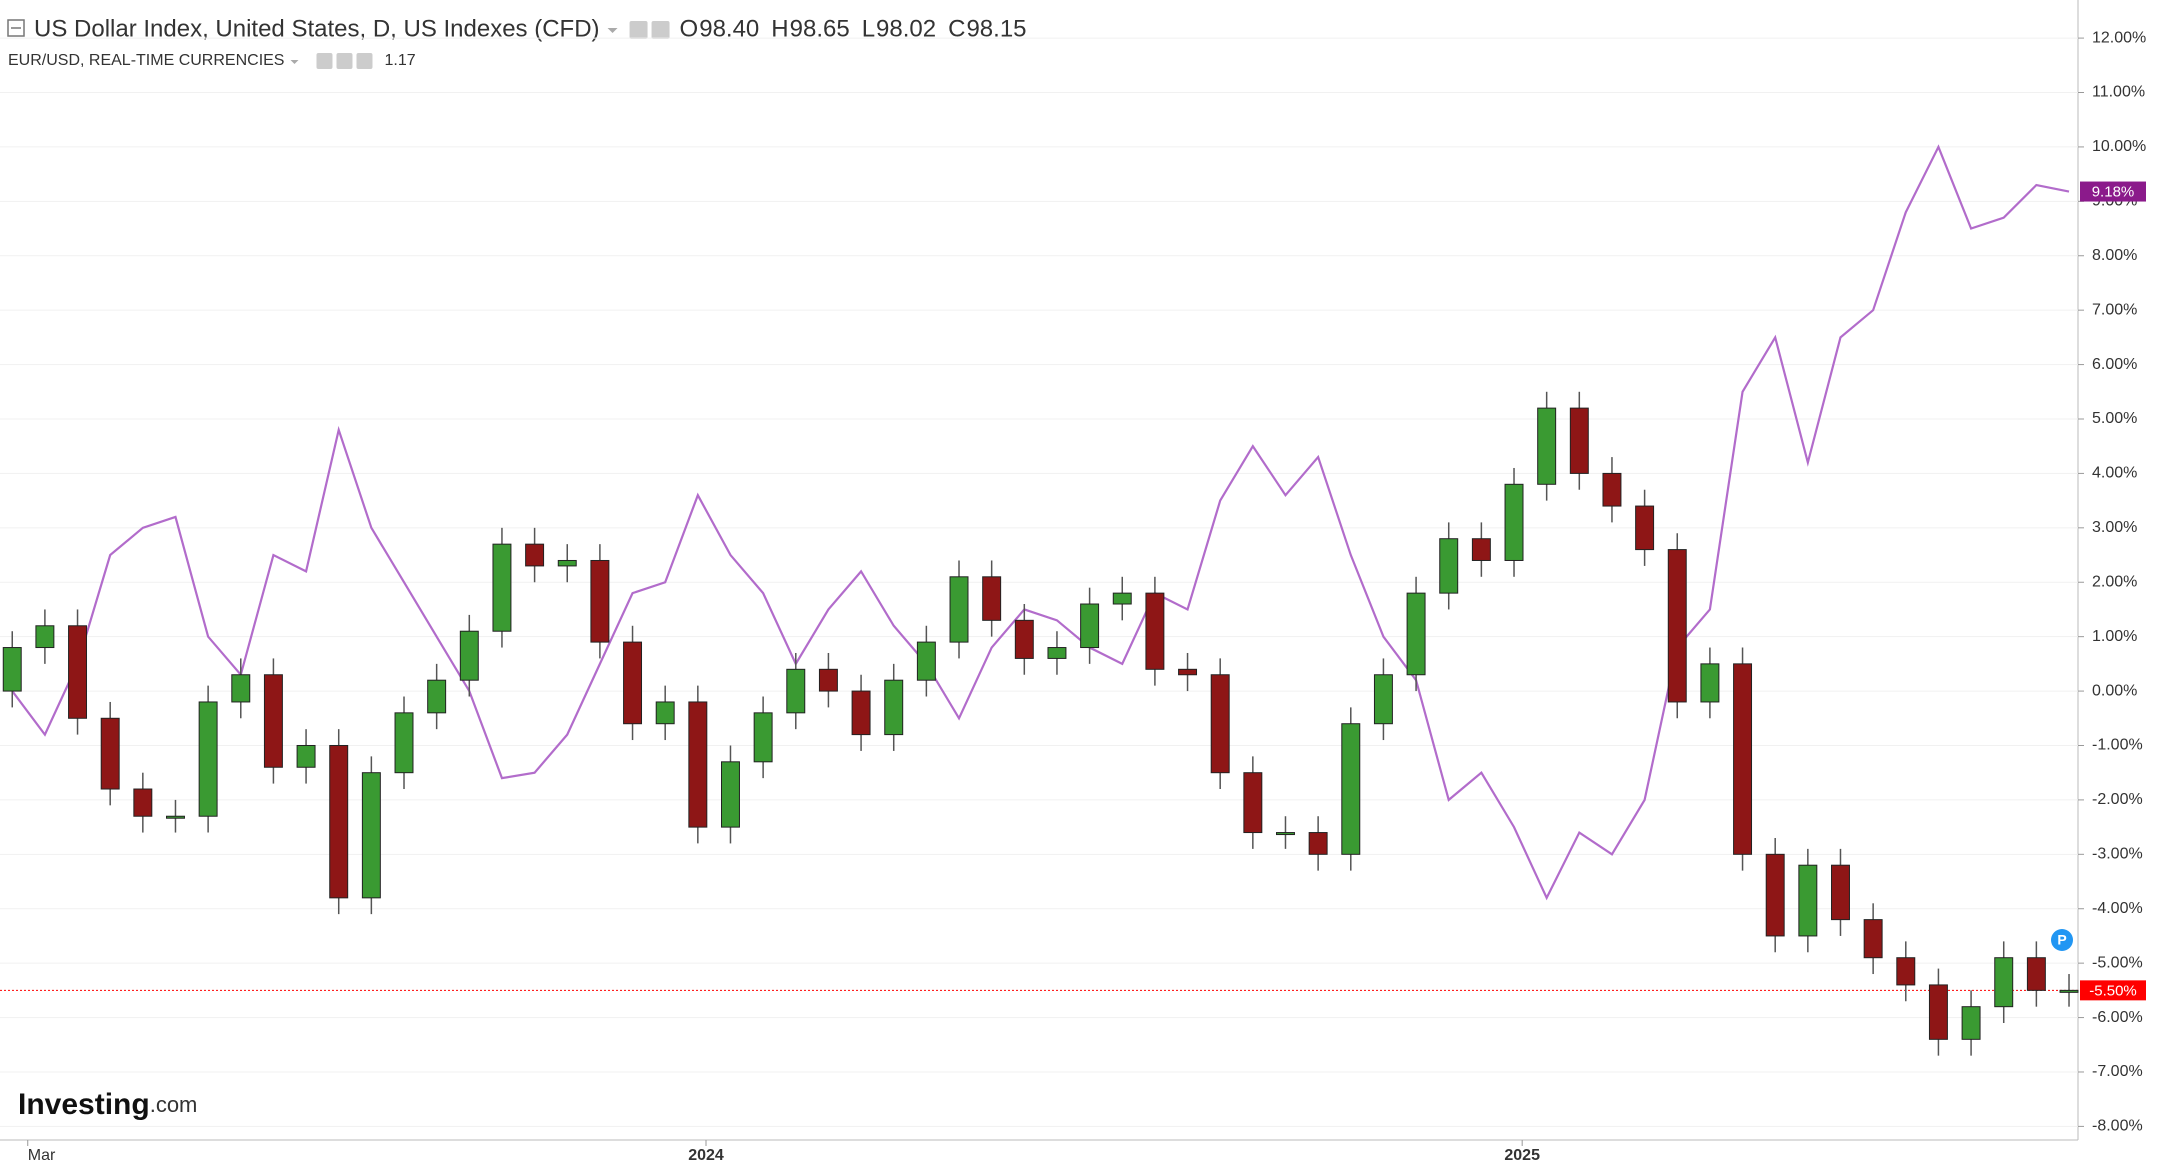  What do you see at coordinates (612, 30) in the screenshot?
I see `dropdown-arrow` at bounding box center [612, 30].